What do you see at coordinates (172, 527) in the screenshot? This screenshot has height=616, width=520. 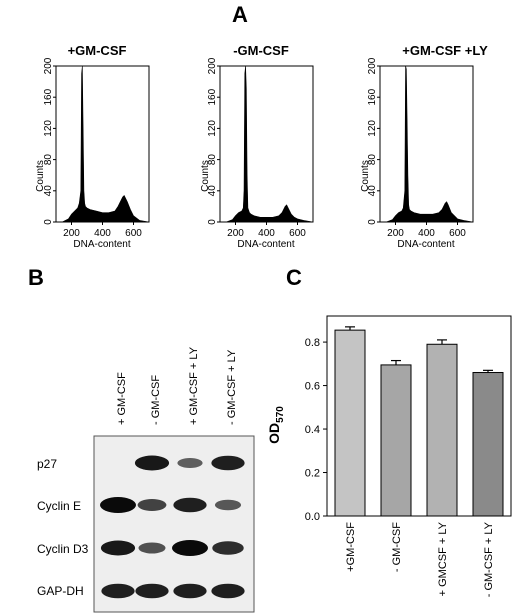 I see `western-blot-bands` at bounding box center [172, 527].